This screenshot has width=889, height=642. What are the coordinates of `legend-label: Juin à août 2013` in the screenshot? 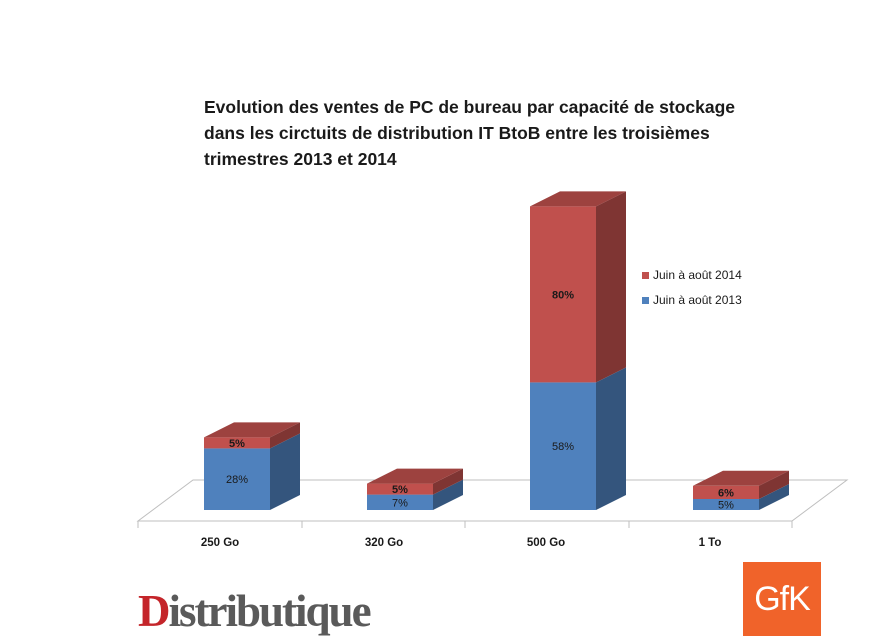 It's located at (697, 300).